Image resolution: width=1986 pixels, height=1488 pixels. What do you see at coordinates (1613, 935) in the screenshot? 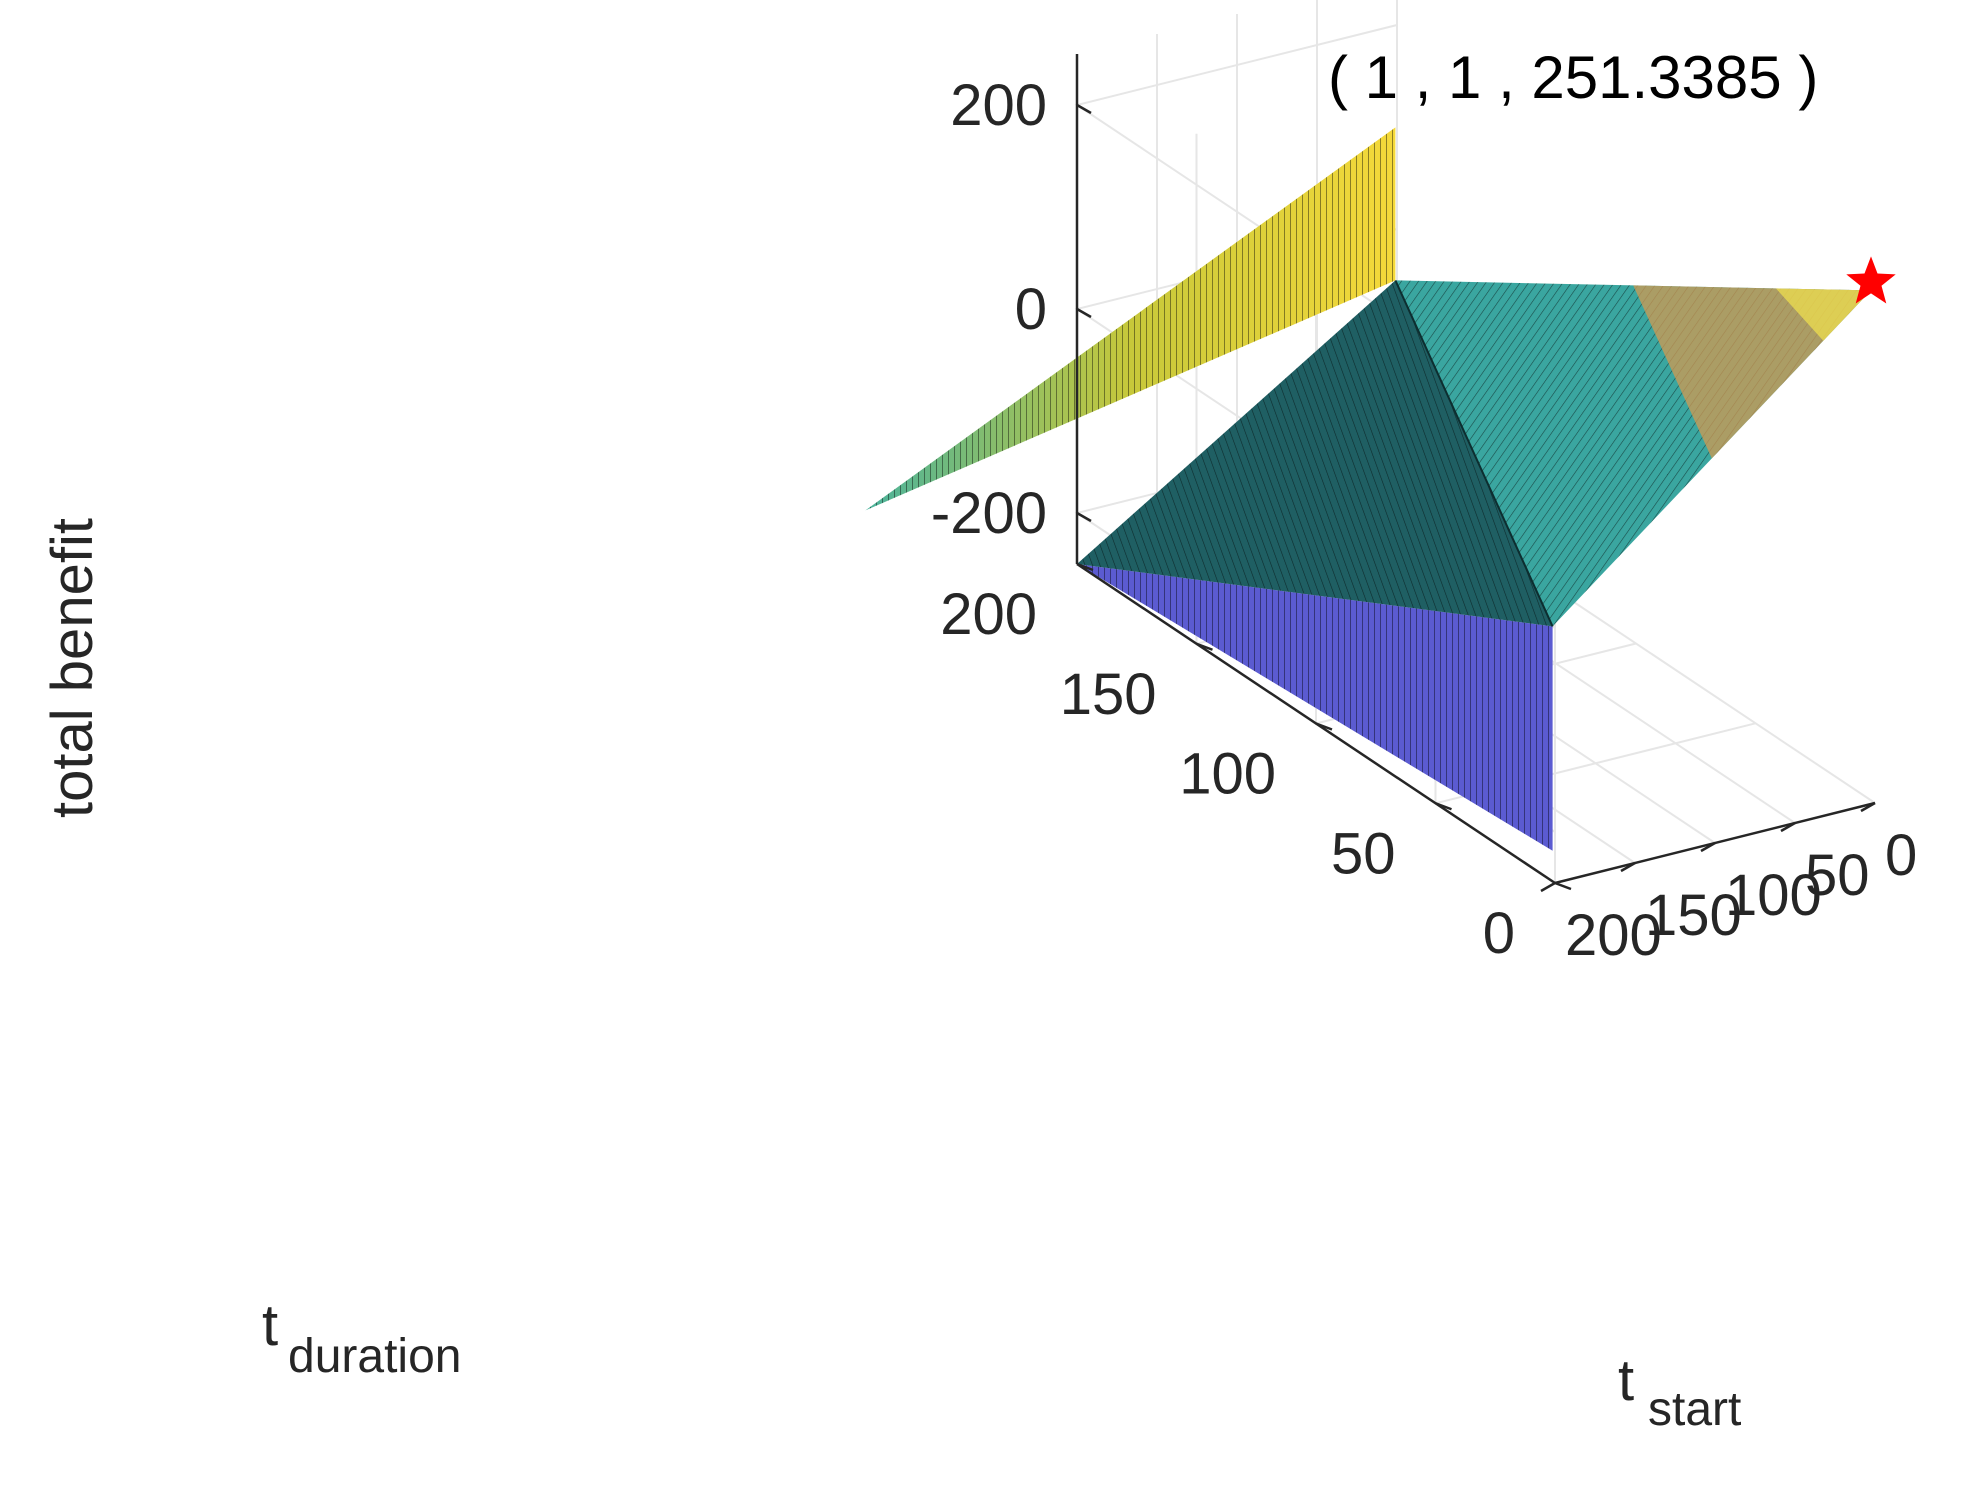
I see `x-tick-label: 200` at bounding box center [1613, 935].